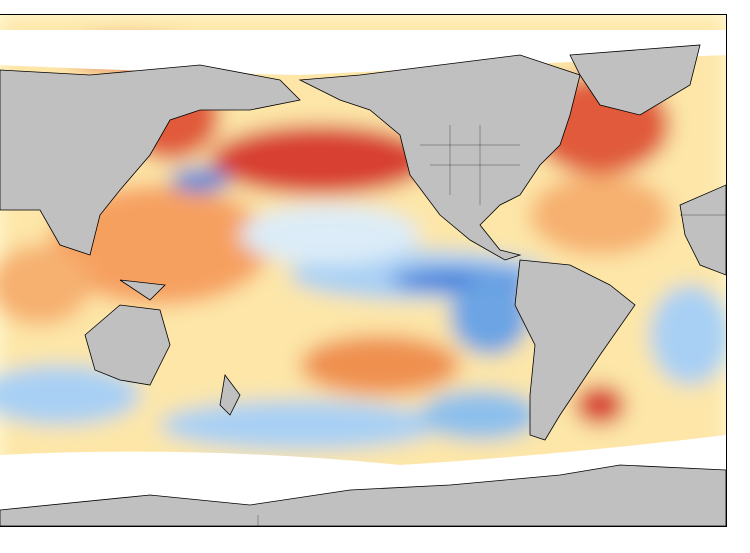 This screenshot has width=750, height=553. What do you see at coordinates (320, 160) in the screenshot?
I see `warm-anomaly-north-pacific` at bounding box center [320, 160].